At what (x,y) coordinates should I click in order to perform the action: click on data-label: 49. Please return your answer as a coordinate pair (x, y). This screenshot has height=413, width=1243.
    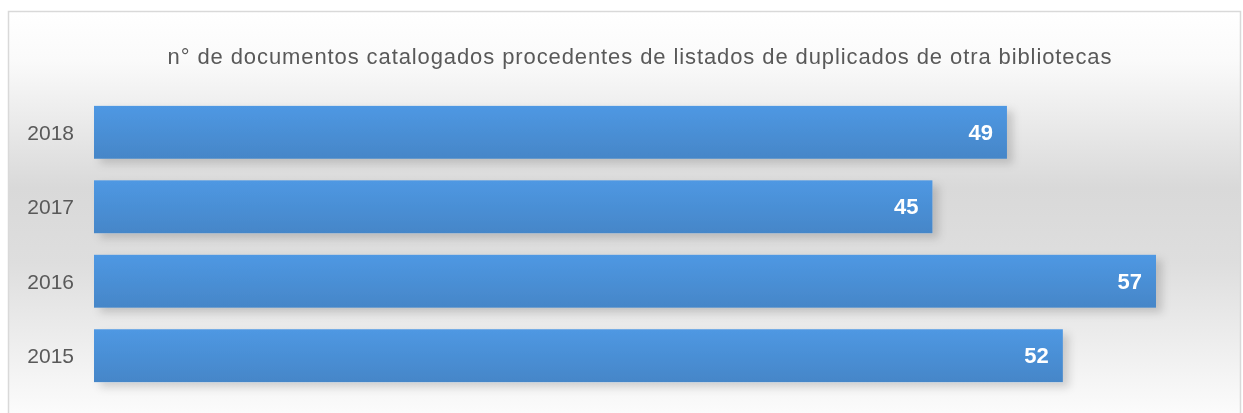
    Looking at the image, I should click on (980, 133).